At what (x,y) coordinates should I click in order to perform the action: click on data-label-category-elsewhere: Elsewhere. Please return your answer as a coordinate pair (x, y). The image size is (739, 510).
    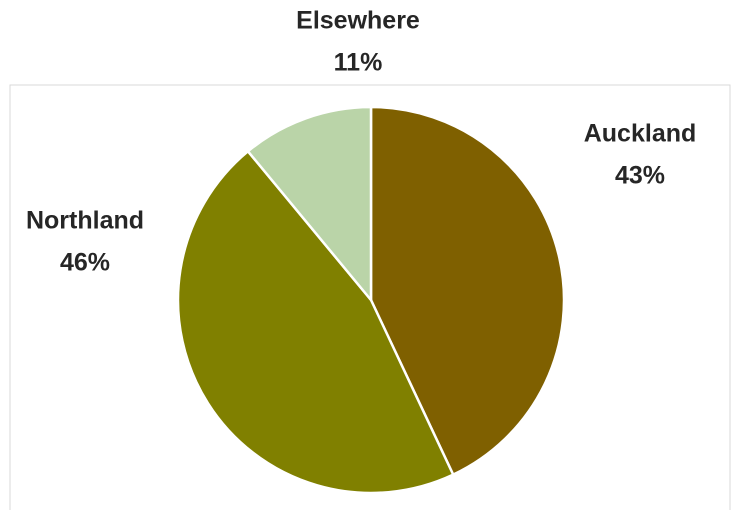
    Looking at the image, I should click on (358, 21).